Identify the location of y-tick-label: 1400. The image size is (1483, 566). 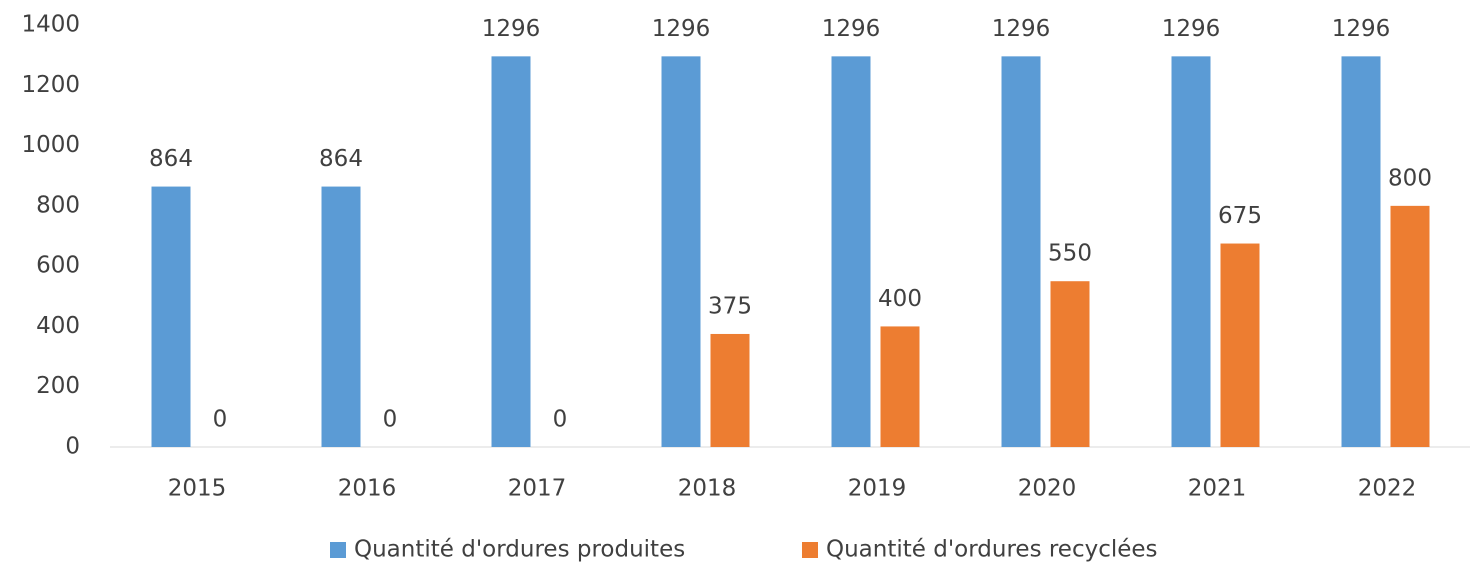
(50, 25).